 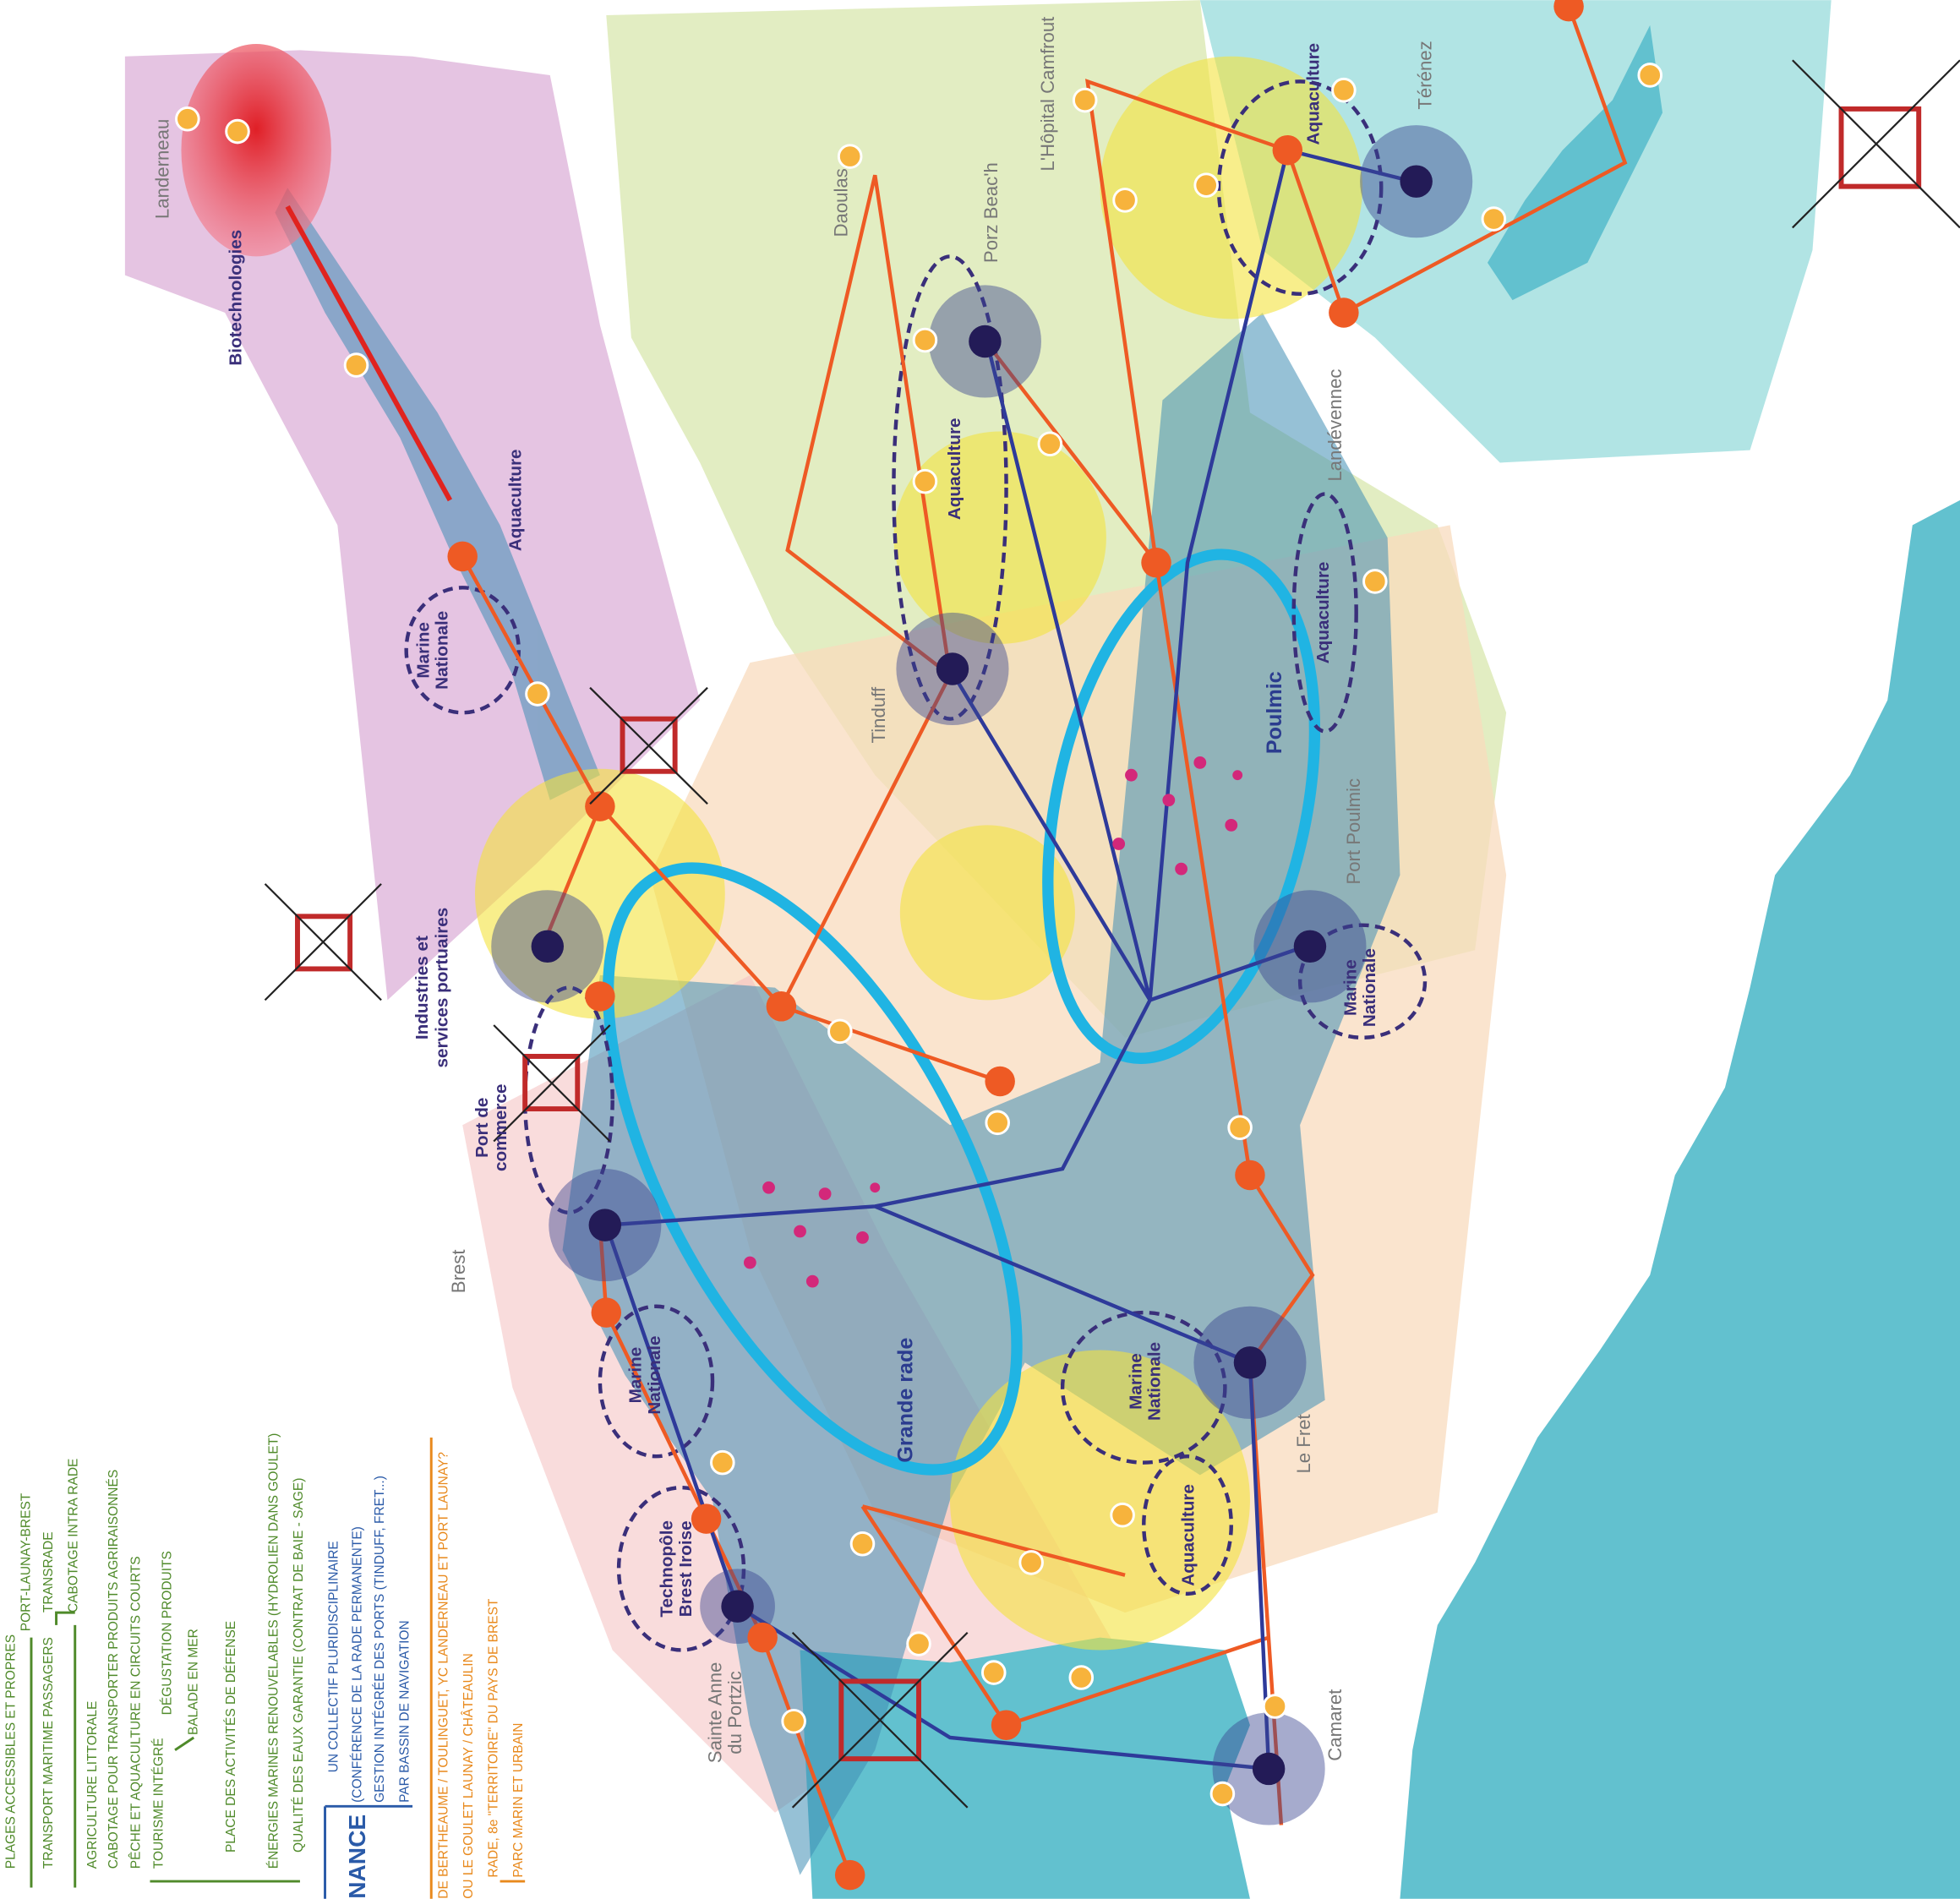 What do you see at coordinates (231, 1737) in the screenshot?
I see `legend-item: PLACE DES ACTIVITÉS DE DÉFENSE` at bounding box center [231, 1737].